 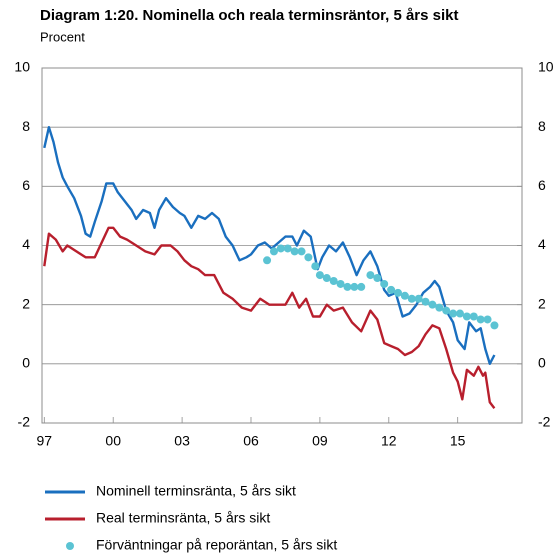 I want to click on legend-dot, so click(x=70, y=546).